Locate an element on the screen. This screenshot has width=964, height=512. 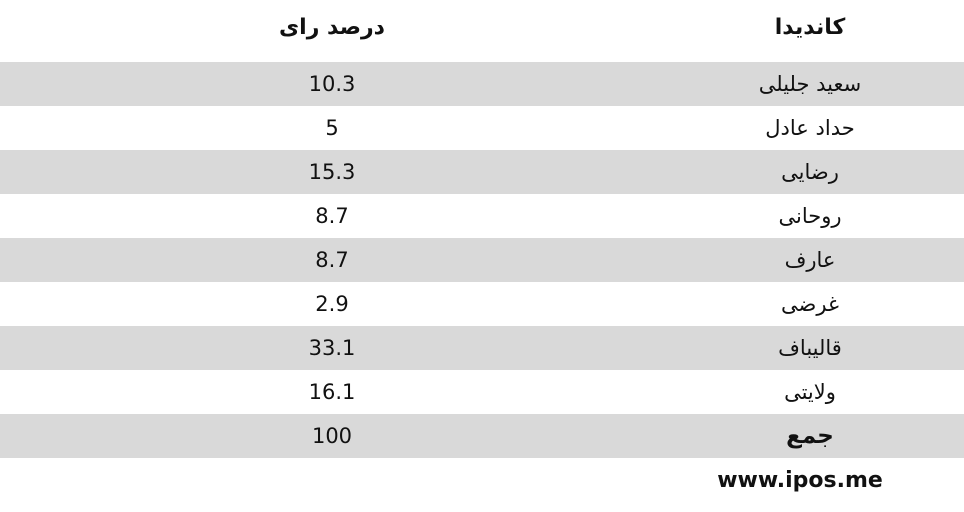
candidate-name-cell: ولایتی is located at coordinates (810, 392).